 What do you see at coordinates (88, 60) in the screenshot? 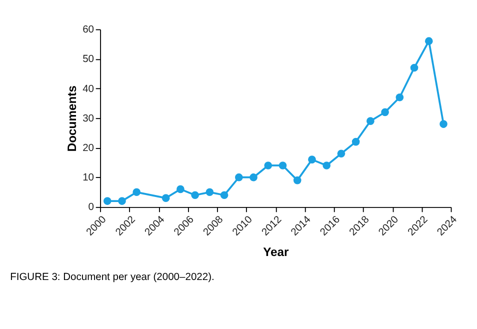
I see `y-tick-label: 50` at bounding box center [88, 60].